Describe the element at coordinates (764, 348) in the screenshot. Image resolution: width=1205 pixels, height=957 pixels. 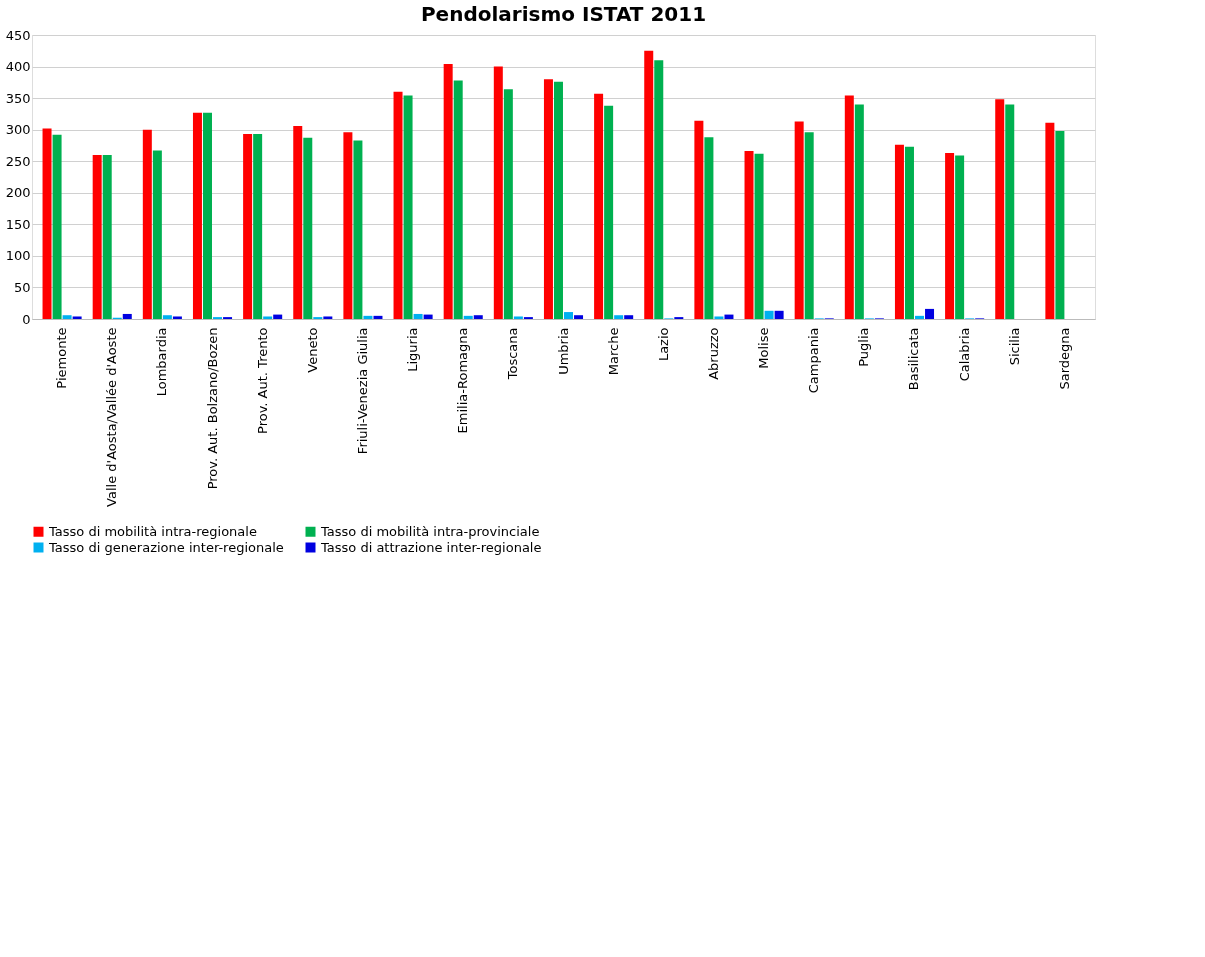
I see `x-tick-label: Molise` at that location.